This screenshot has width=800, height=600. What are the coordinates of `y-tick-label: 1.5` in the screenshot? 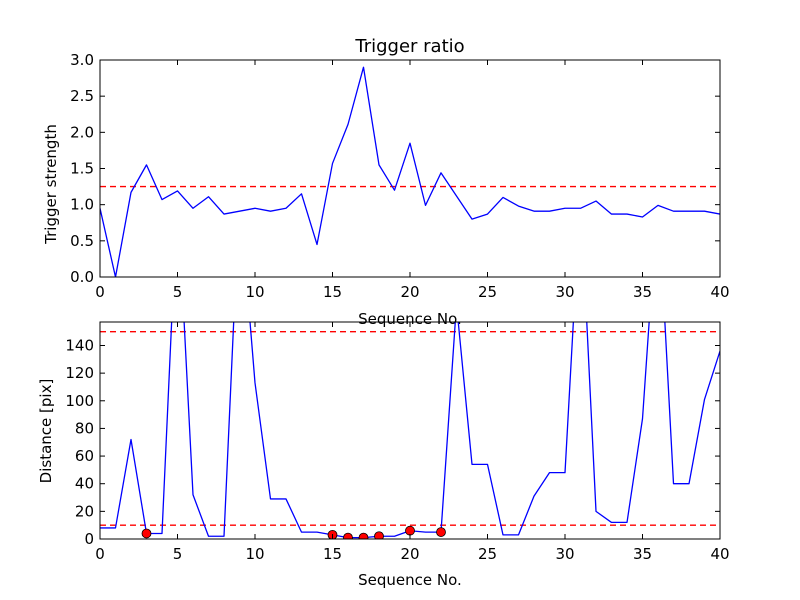 It's located at (82, 169).